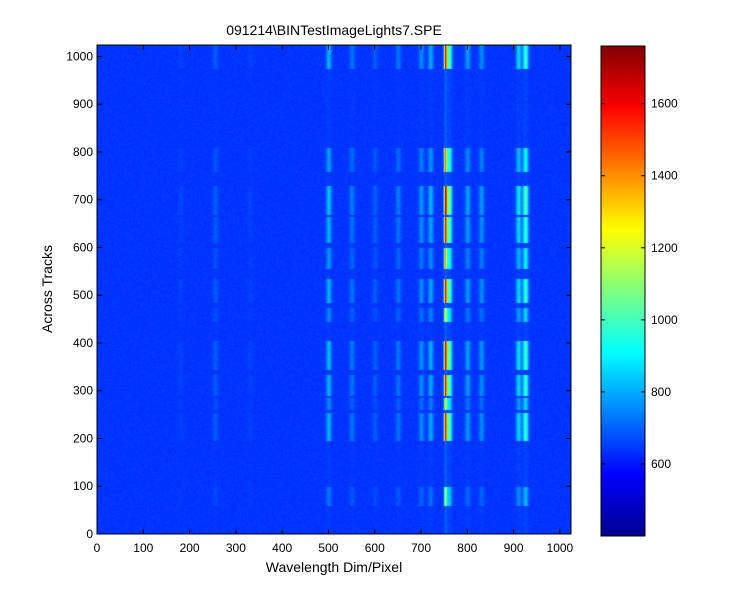 The height and width of the screenshot is (600, 750). Describe the element at coordinates (83, 486) in the screenshot. I see `y-tick-label: 100` at that location.